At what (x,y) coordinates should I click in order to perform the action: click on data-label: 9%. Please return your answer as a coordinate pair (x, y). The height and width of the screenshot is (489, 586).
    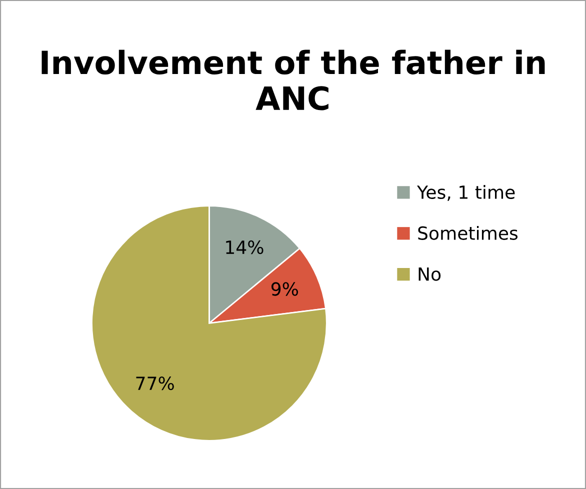
    Looking at the image, I should click on (284, 289).